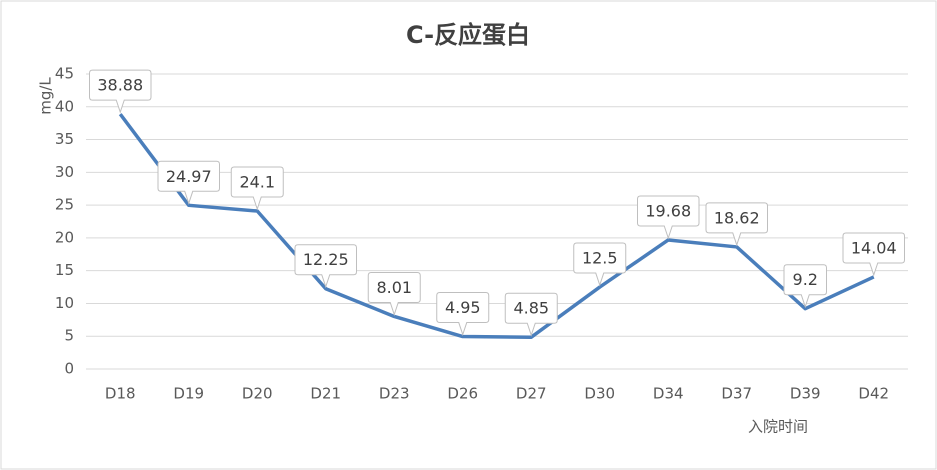 The width and height of the screenshot is (937, 470). Describe the element at coordinates (120, 394) in the screenshot. I see `x-tick-label: D18` at that location.